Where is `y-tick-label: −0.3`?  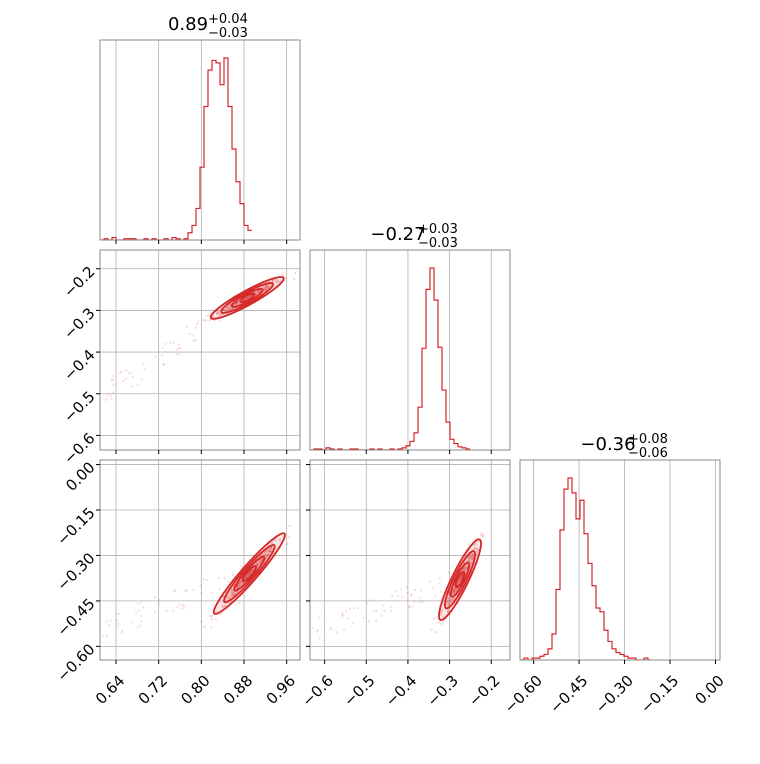
y-tick-label: −0.3 is located at coordinates (79, 323).